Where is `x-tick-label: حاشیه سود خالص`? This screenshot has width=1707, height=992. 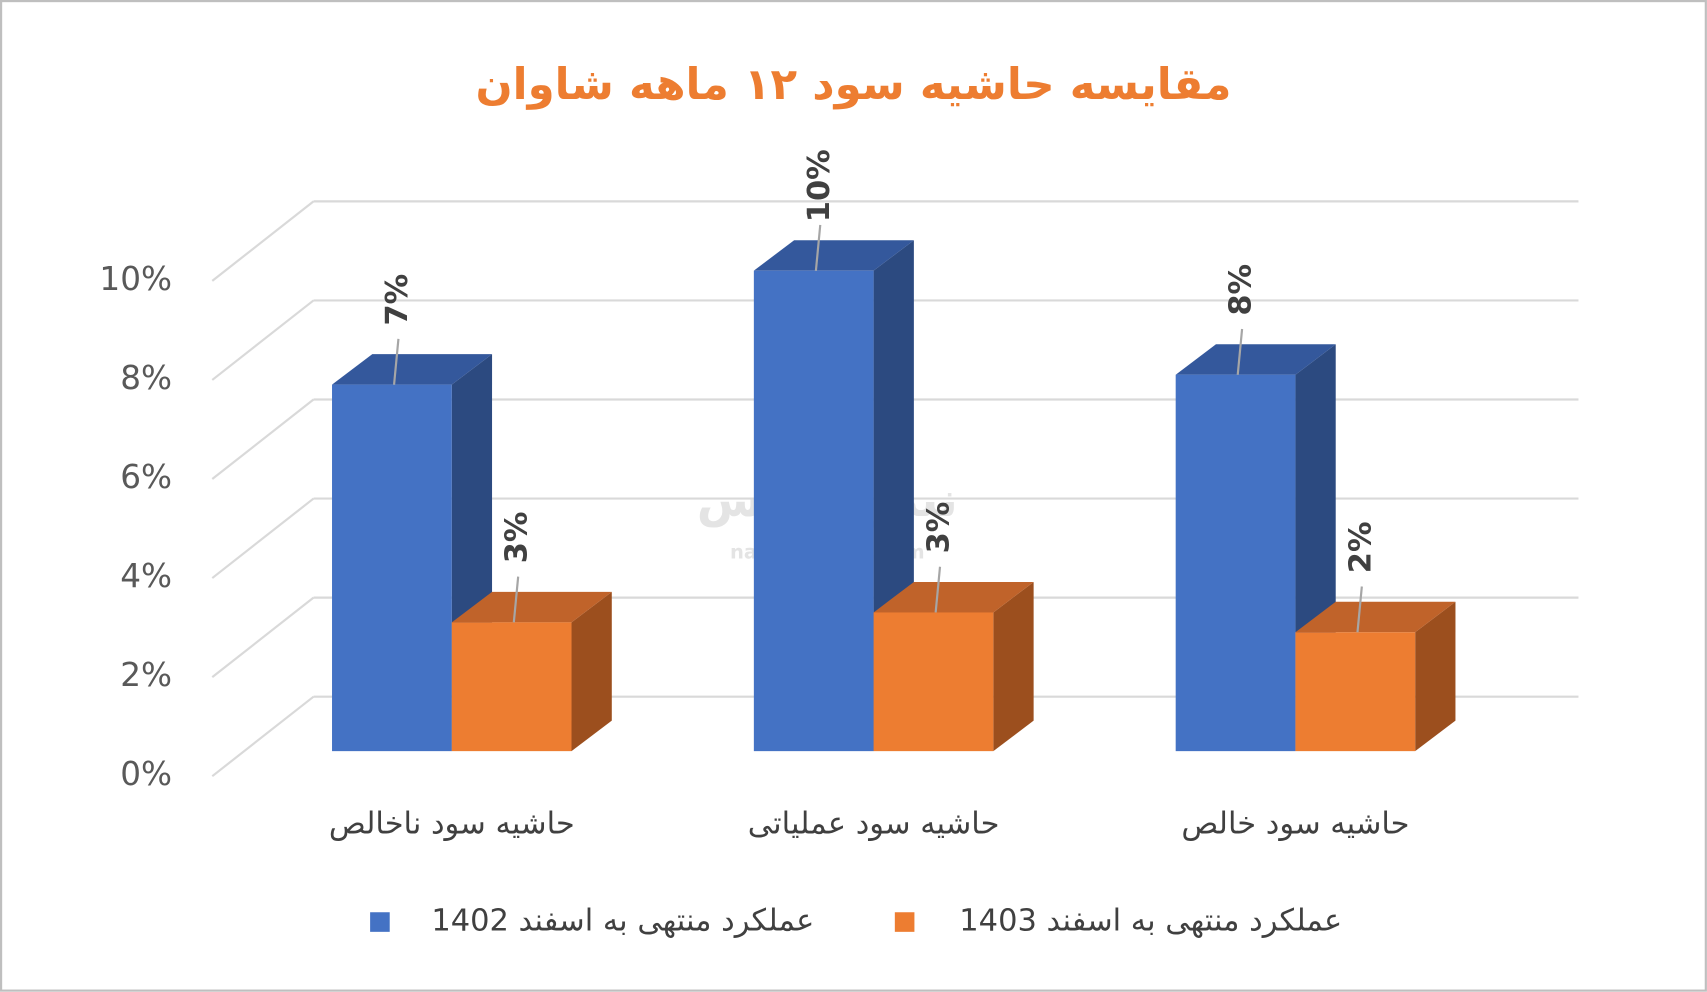 x-tick-label: حاشیه سود خالص is located at coordinates (1295, 824).